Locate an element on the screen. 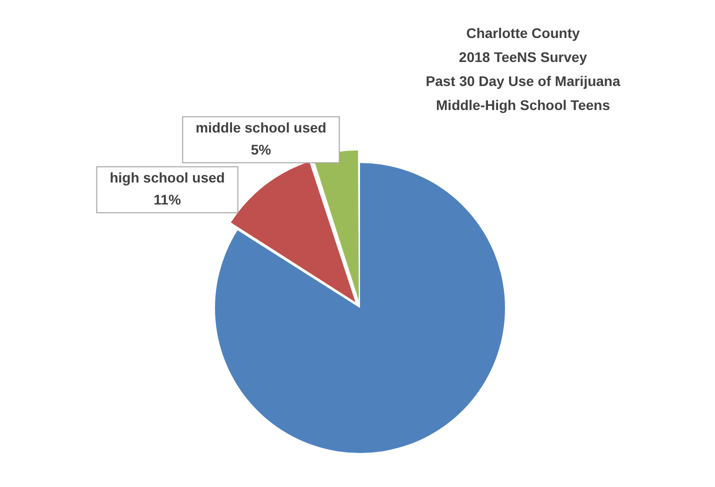 This screenshot has width=715, height=487. slice-label: middle school used is located at coordinates (261, 128).